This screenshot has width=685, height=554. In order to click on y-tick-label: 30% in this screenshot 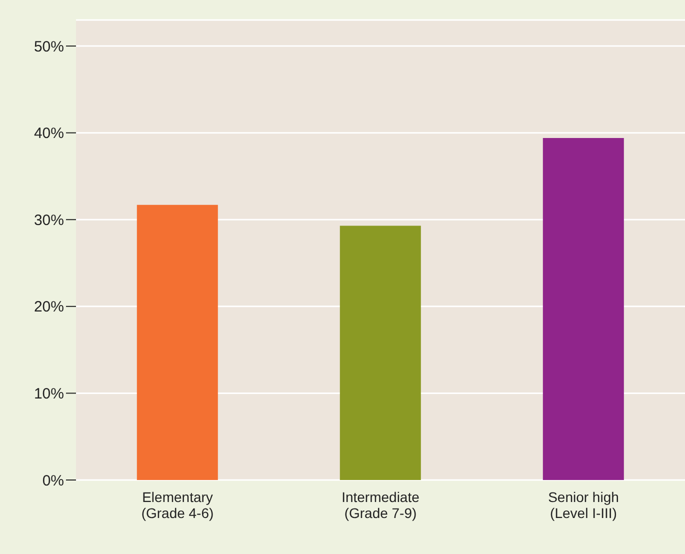, I will do `click(49, 220)`.